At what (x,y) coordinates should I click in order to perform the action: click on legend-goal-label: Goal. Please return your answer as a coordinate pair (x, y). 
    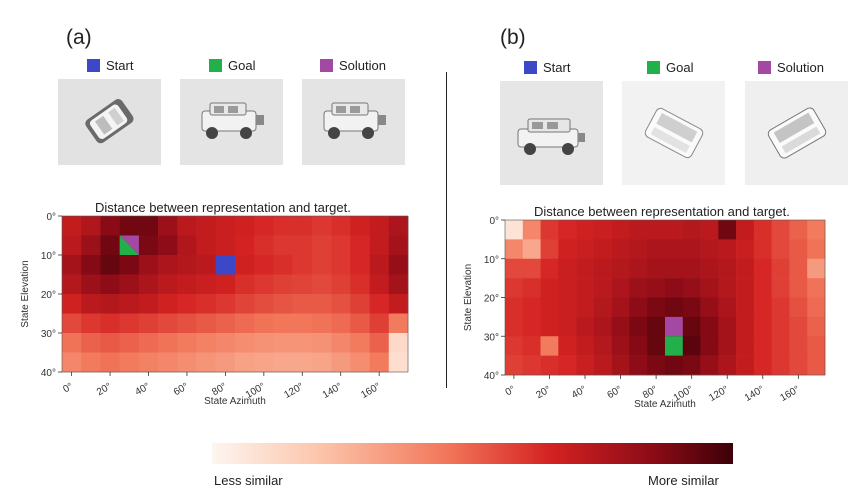
    Looking at the image, I should click on (242, 65).